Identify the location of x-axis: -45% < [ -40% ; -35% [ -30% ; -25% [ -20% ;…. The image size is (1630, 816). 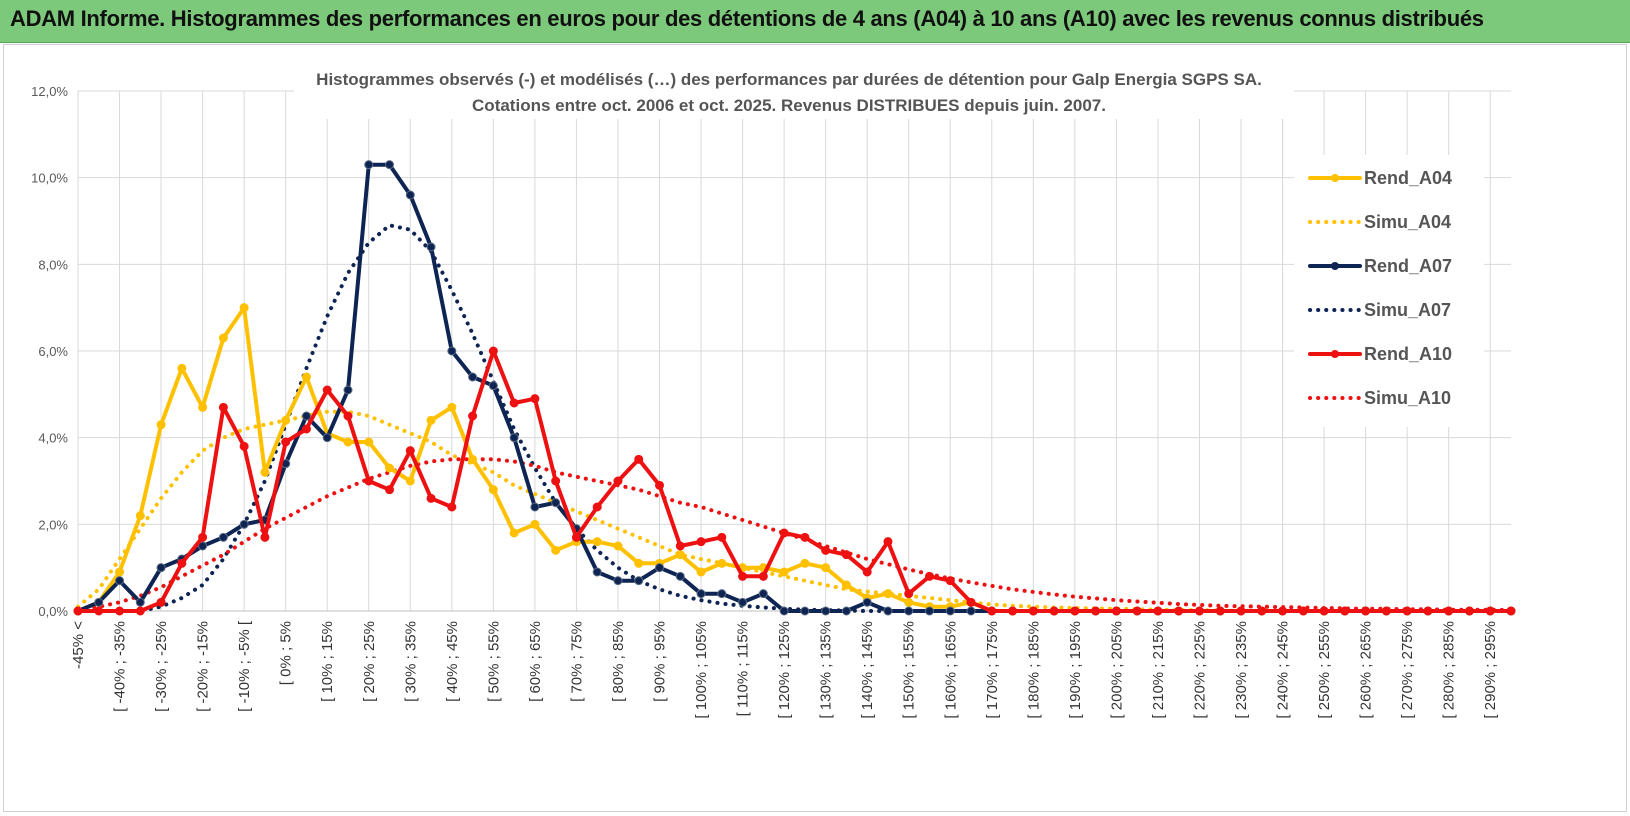
(790, 664).